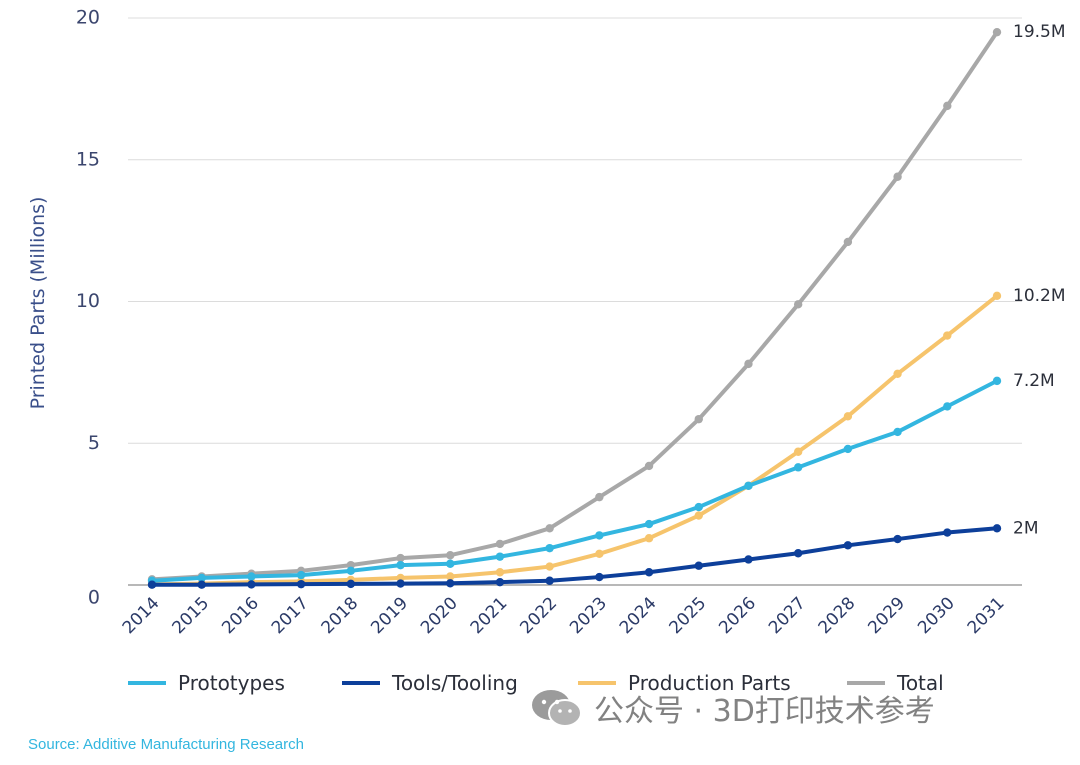 The image size is (1080, 765). I want to click on x-tick-label: 2018, so click(340, 615).